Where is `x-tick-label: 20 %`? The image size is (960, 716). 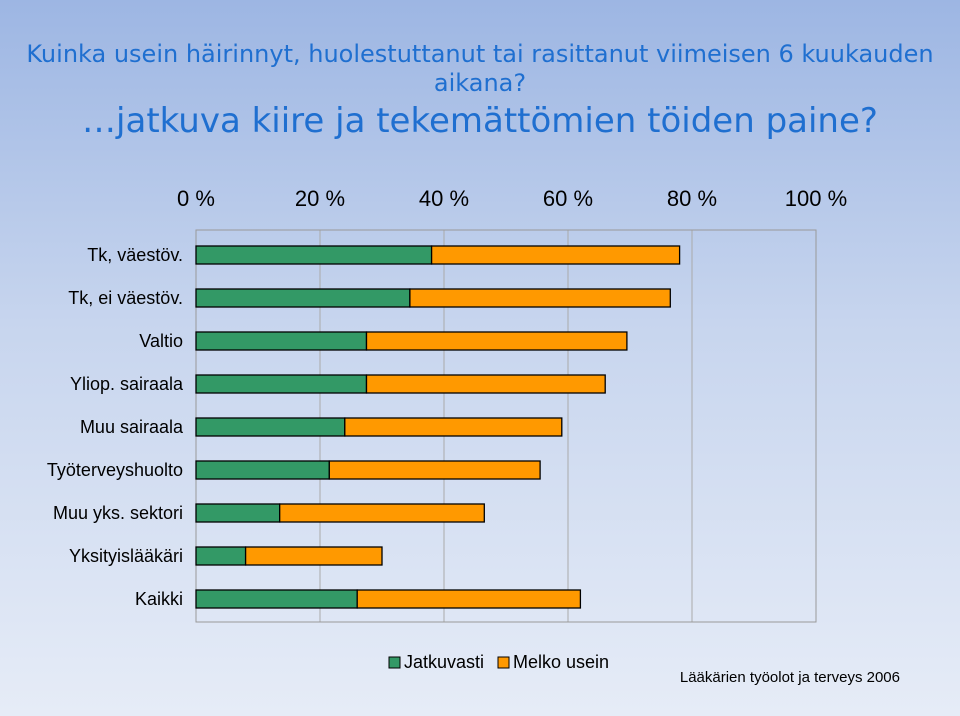 x-tick-label: 20 % is located at coordinates (320, 198).